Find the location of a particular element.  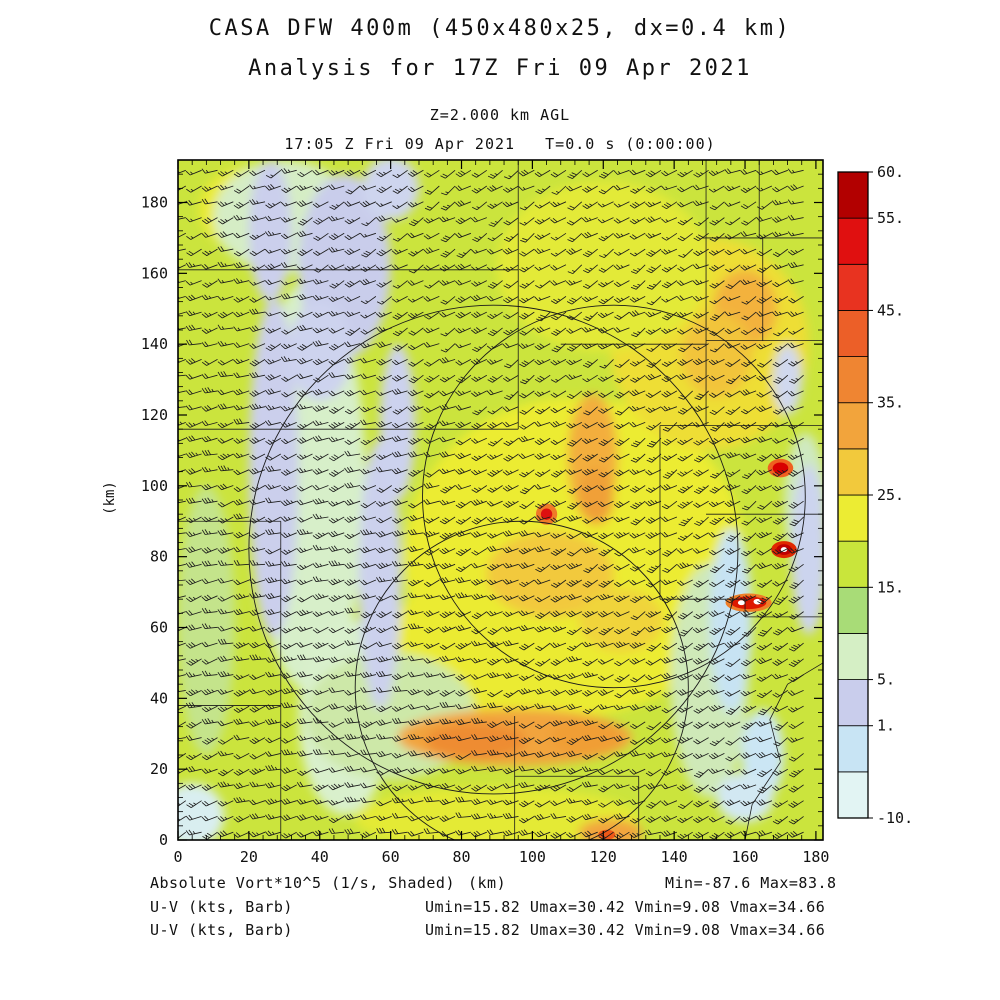

colorbar-tick-label: 45. is located at coordinates (890, 310).